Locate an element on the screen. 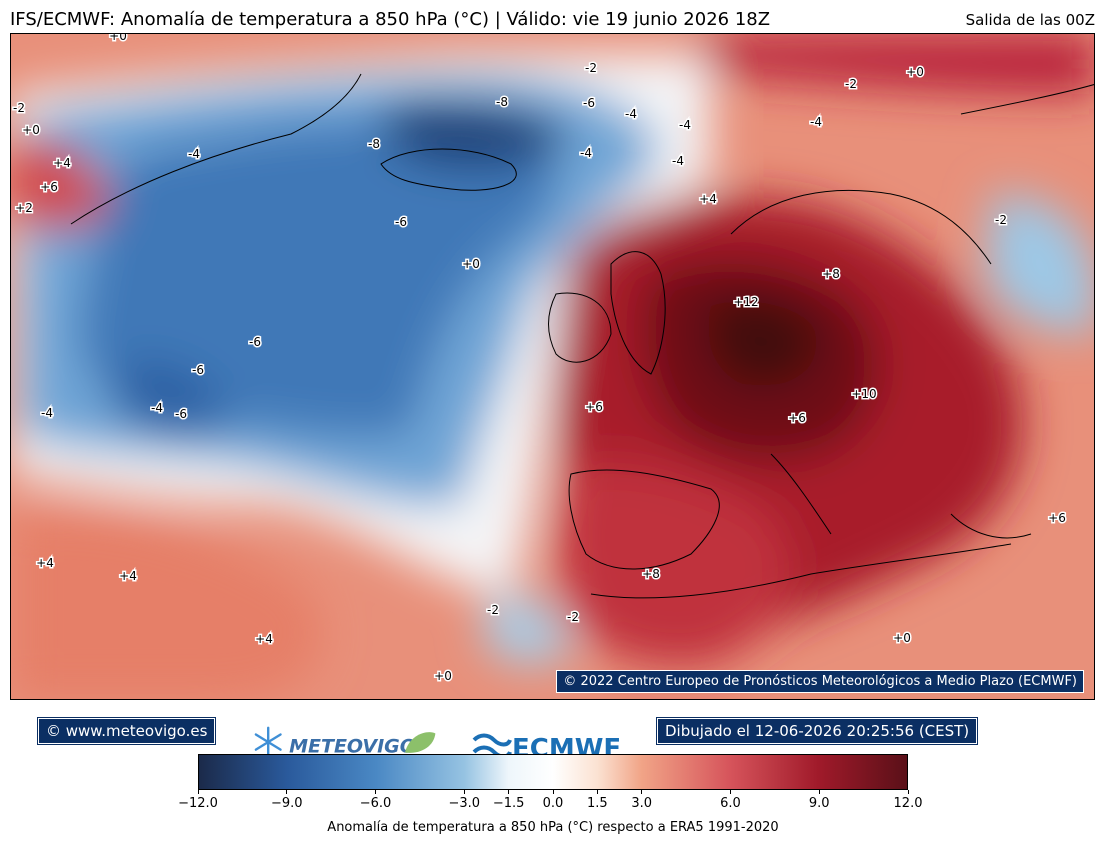  snowflake-icon is located at coordinates (268, 742).